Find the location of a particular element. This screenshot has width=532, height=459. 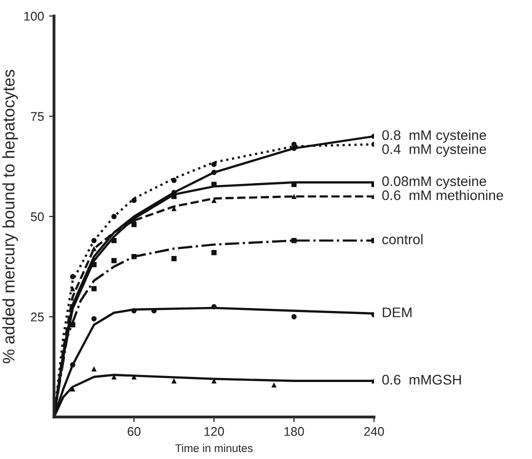

y-axis-title: % added mercury bound to hepatocytes is located at coordinates (10, 217).